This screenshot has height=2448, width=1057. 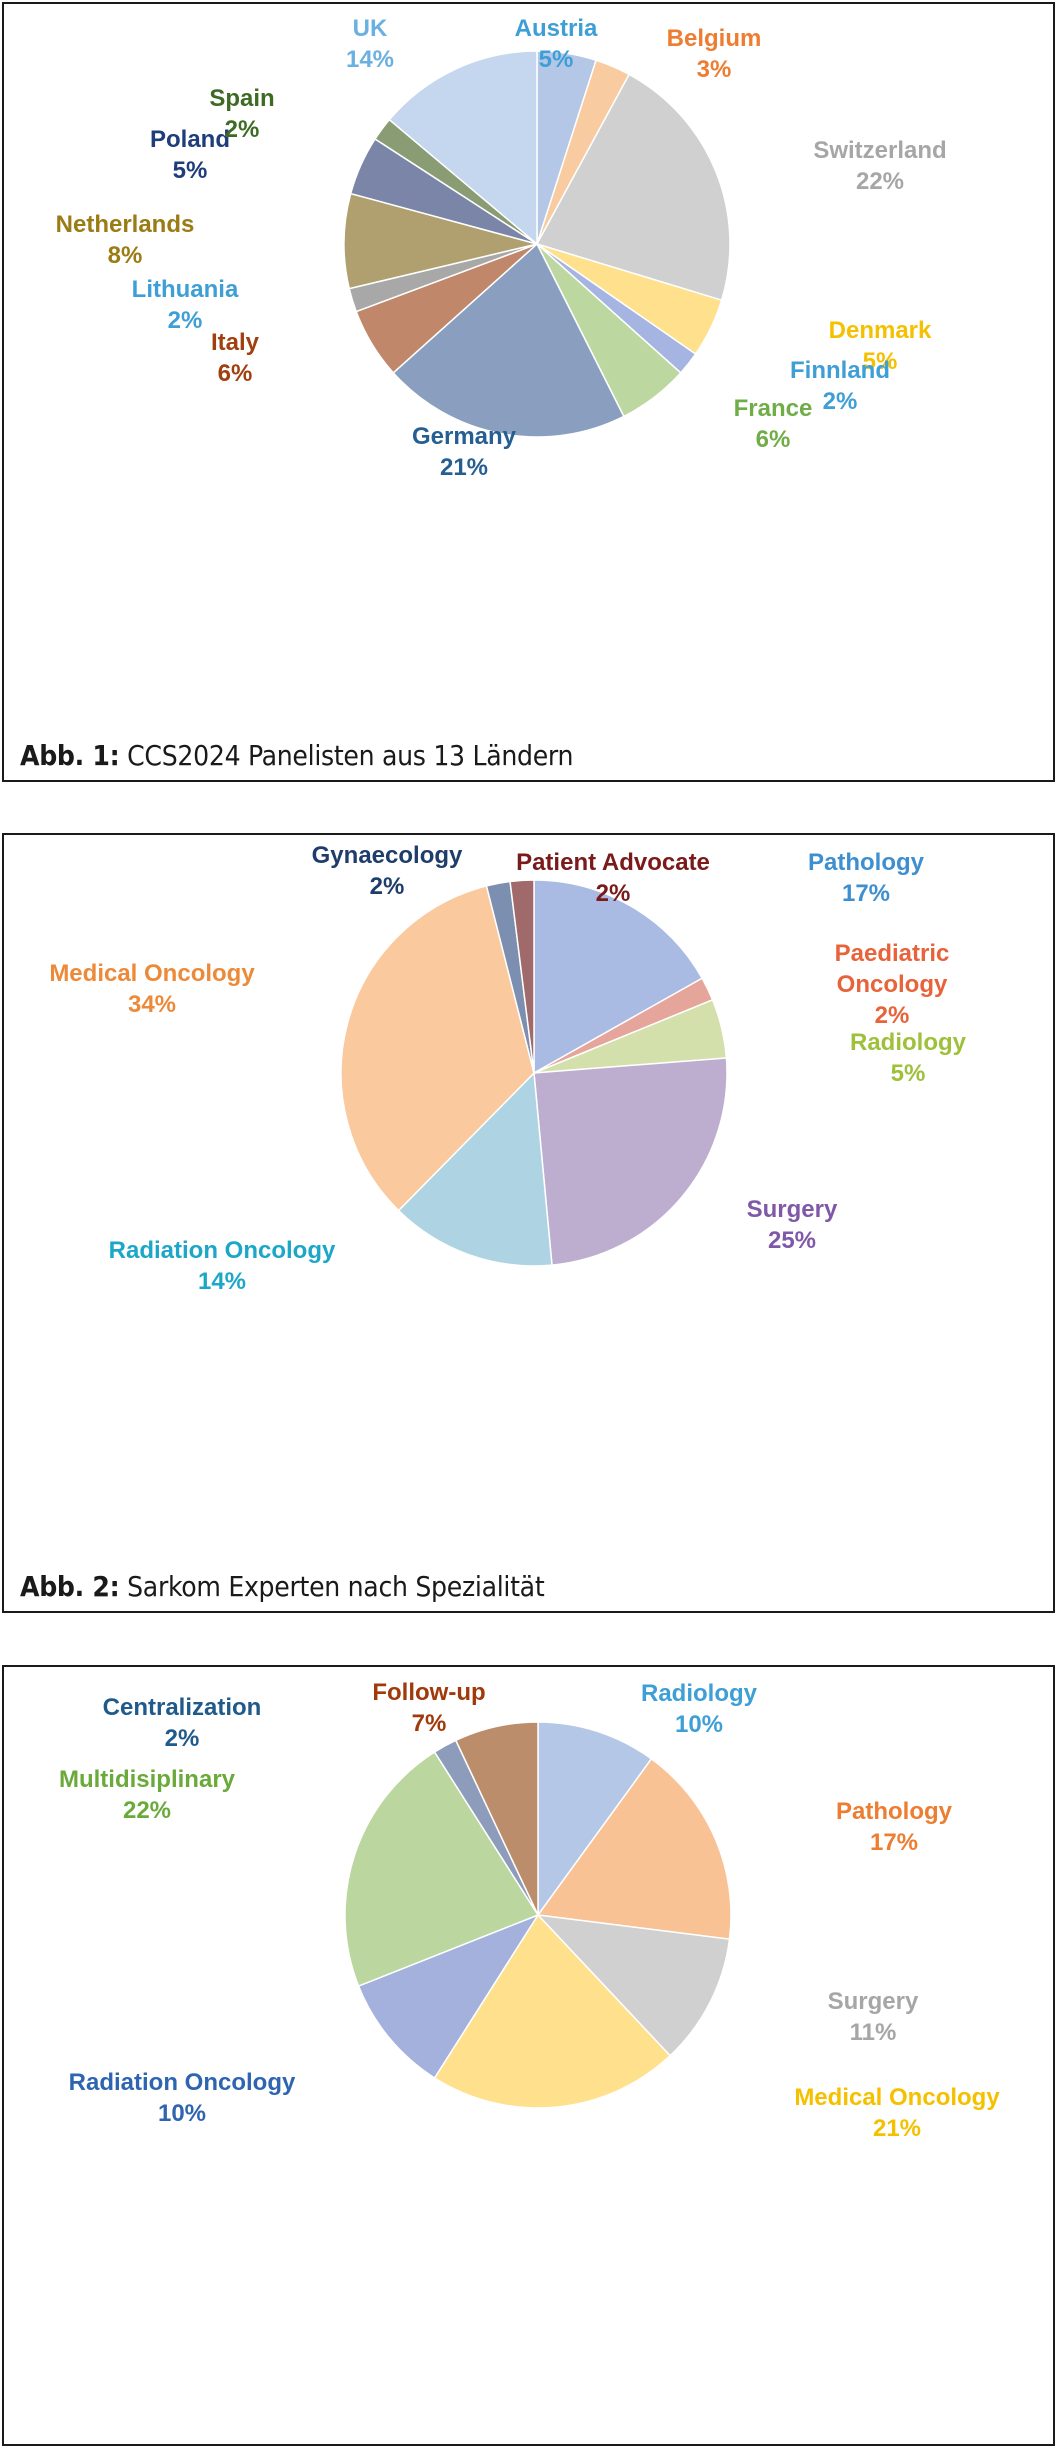 What do you see at coordinates (147, 1795) in the screenshot?
I see `slice-label-multidisiplinary: Multidisiplinary 22%` at bounding box center [147, 1795].